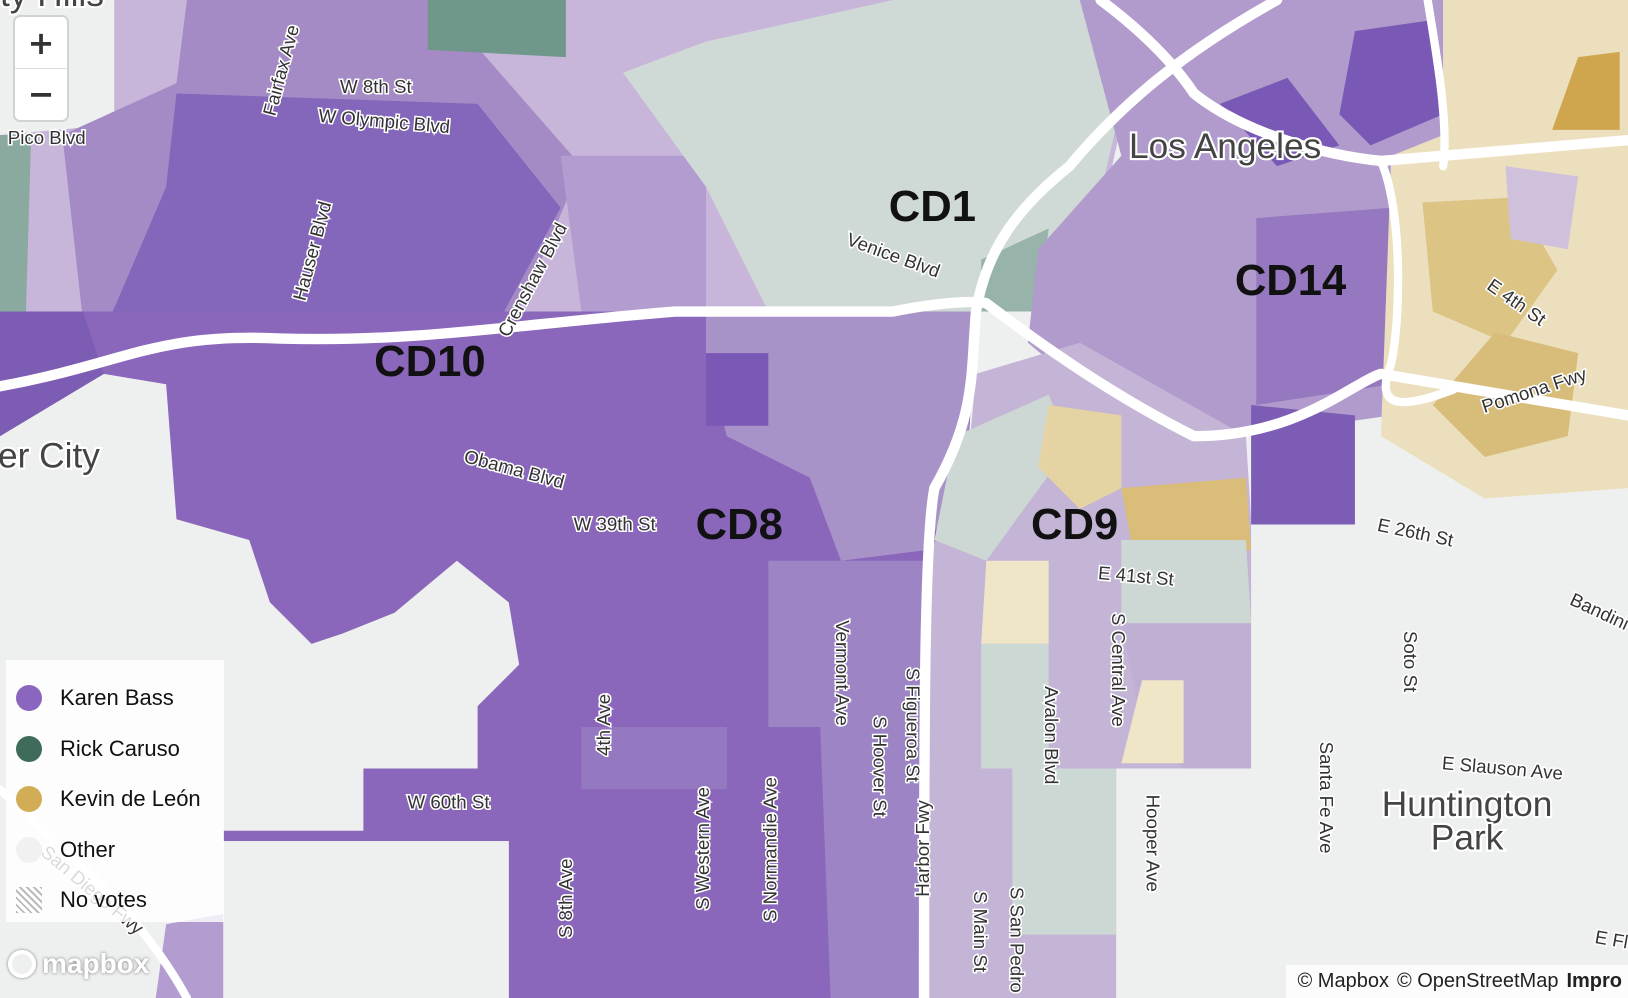 The width and height of the screenshot is (1628, 998). Describe the element at coordinates (739, 525) in the screenshot. I see `district-label: CD8` at that location.